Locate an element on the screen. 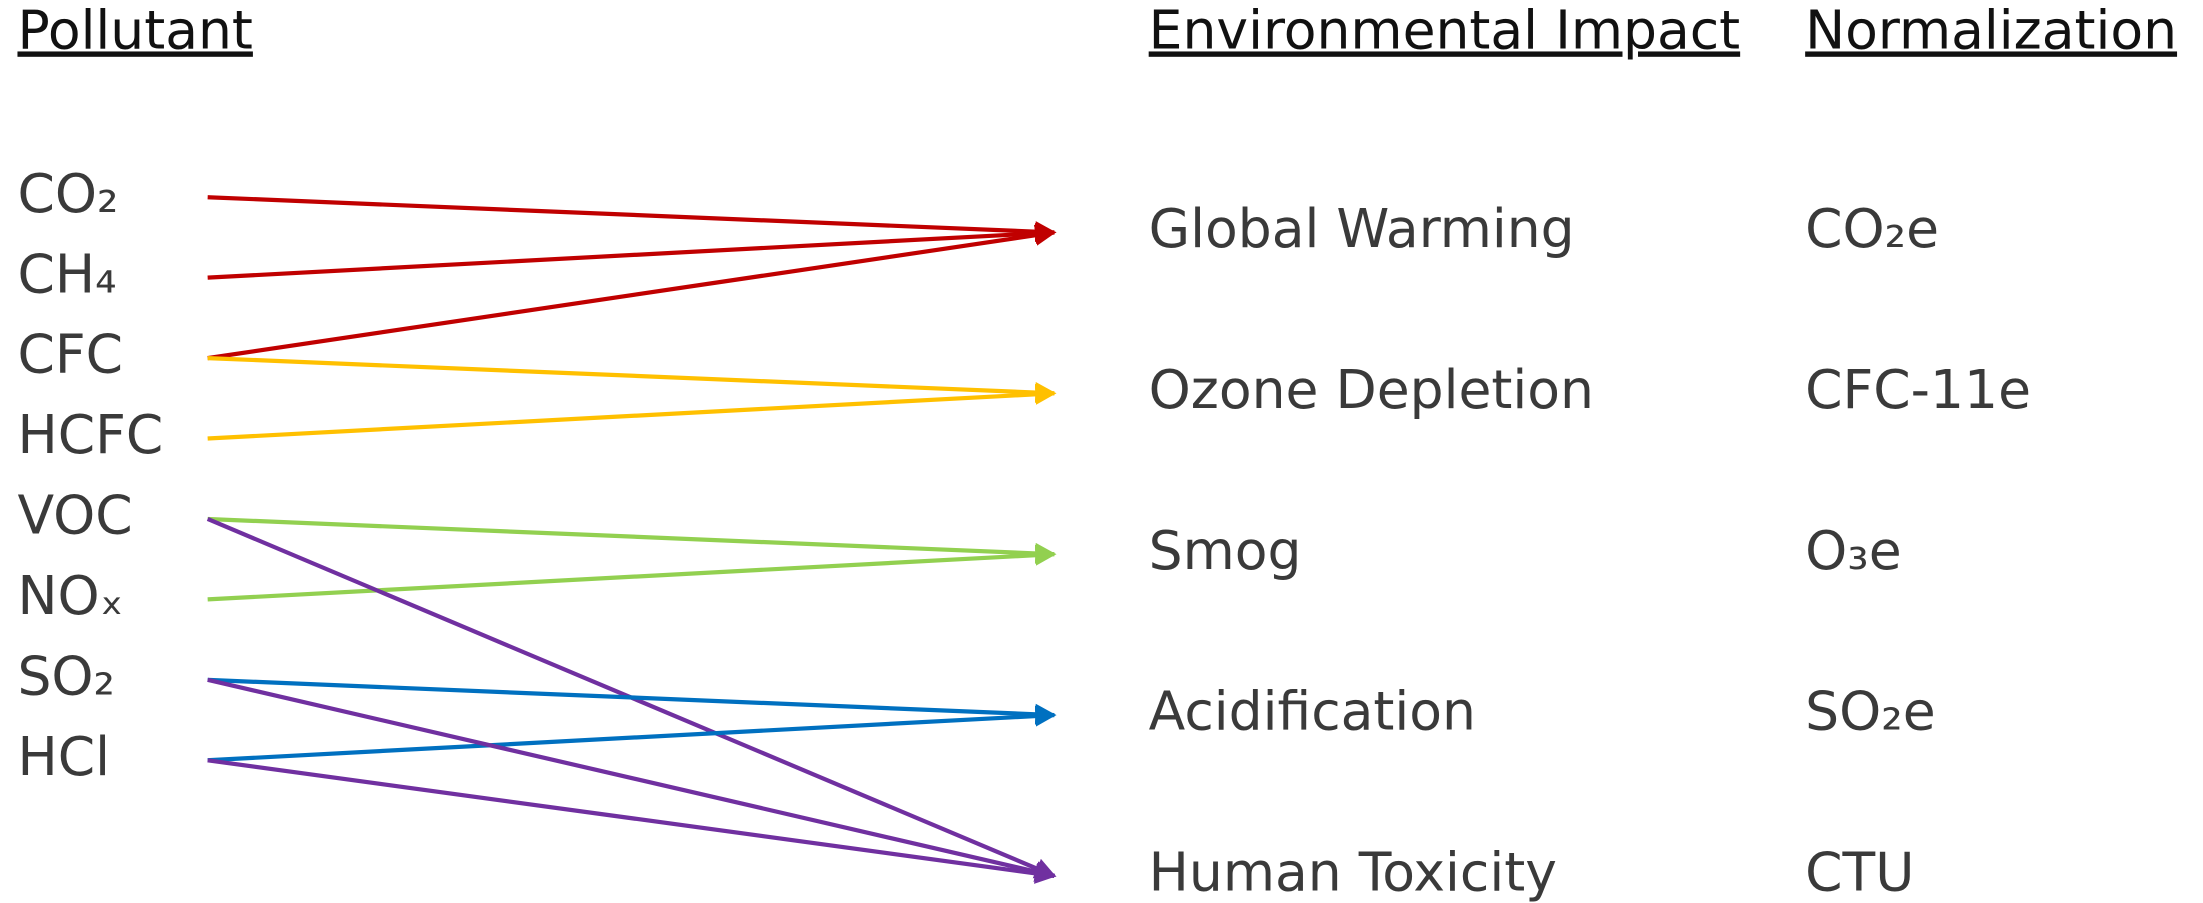 The width and height of the screenshot is (2203, 903). pollutant-label: CFC is located at coordinates (70, 354).